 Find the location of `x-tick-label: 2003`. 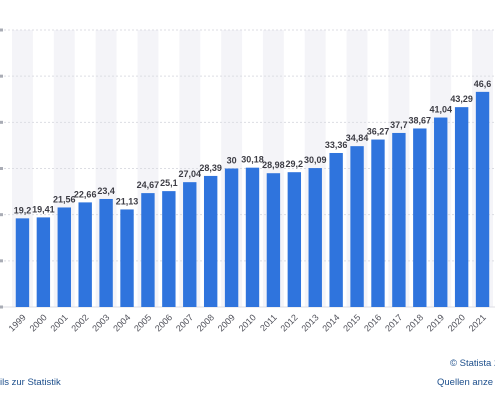

x-tick-label: 2003 is located at coordinates (100, 322).